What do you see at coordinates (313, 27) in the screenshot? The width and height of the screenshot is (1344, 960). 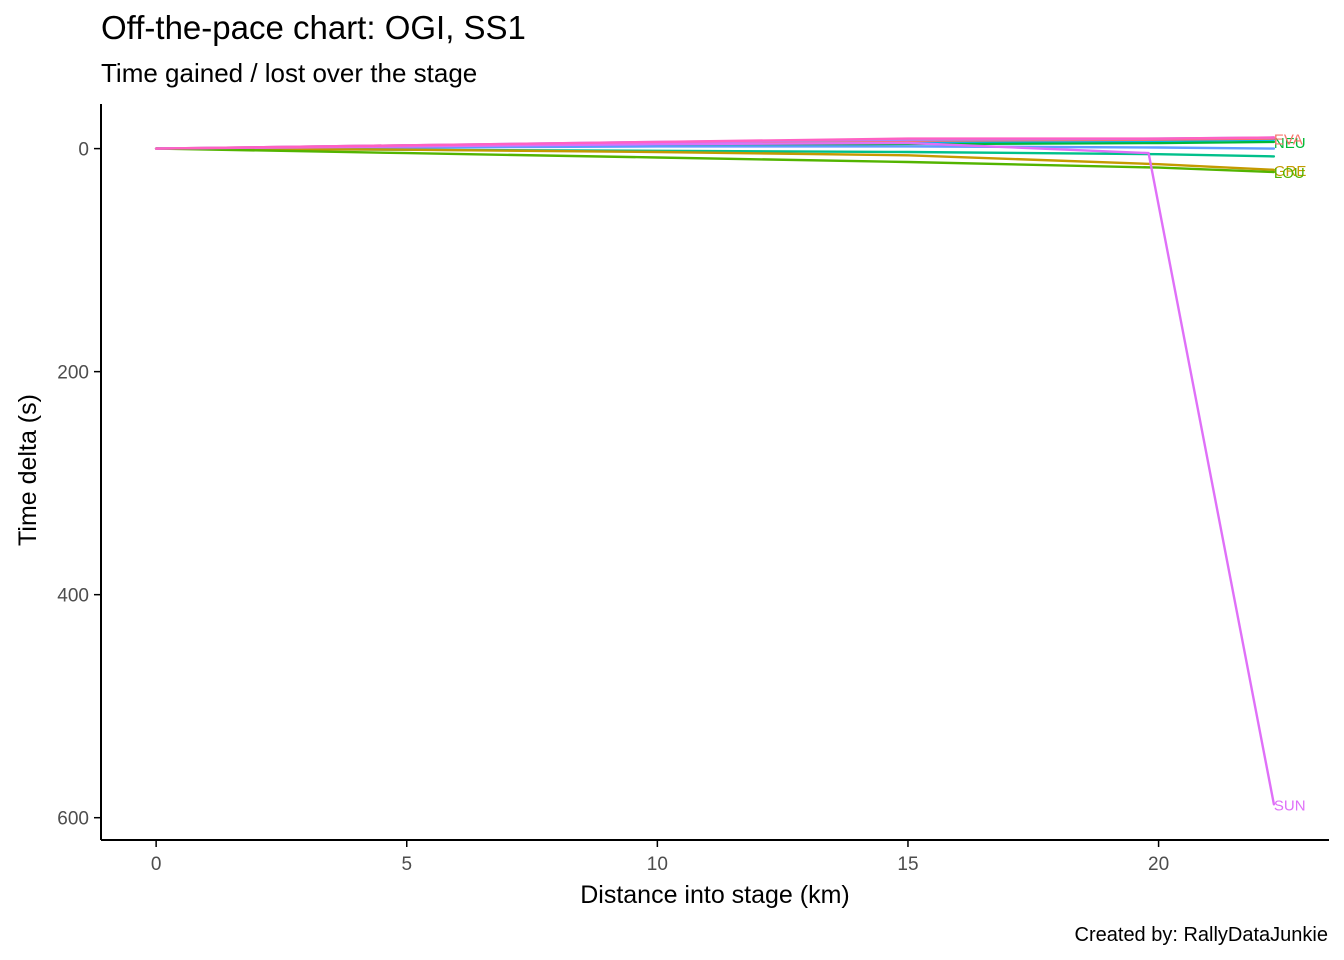 I see `chart-title: Off-the-pace chart: OGI, SS1` at bounding box center [313, 27].